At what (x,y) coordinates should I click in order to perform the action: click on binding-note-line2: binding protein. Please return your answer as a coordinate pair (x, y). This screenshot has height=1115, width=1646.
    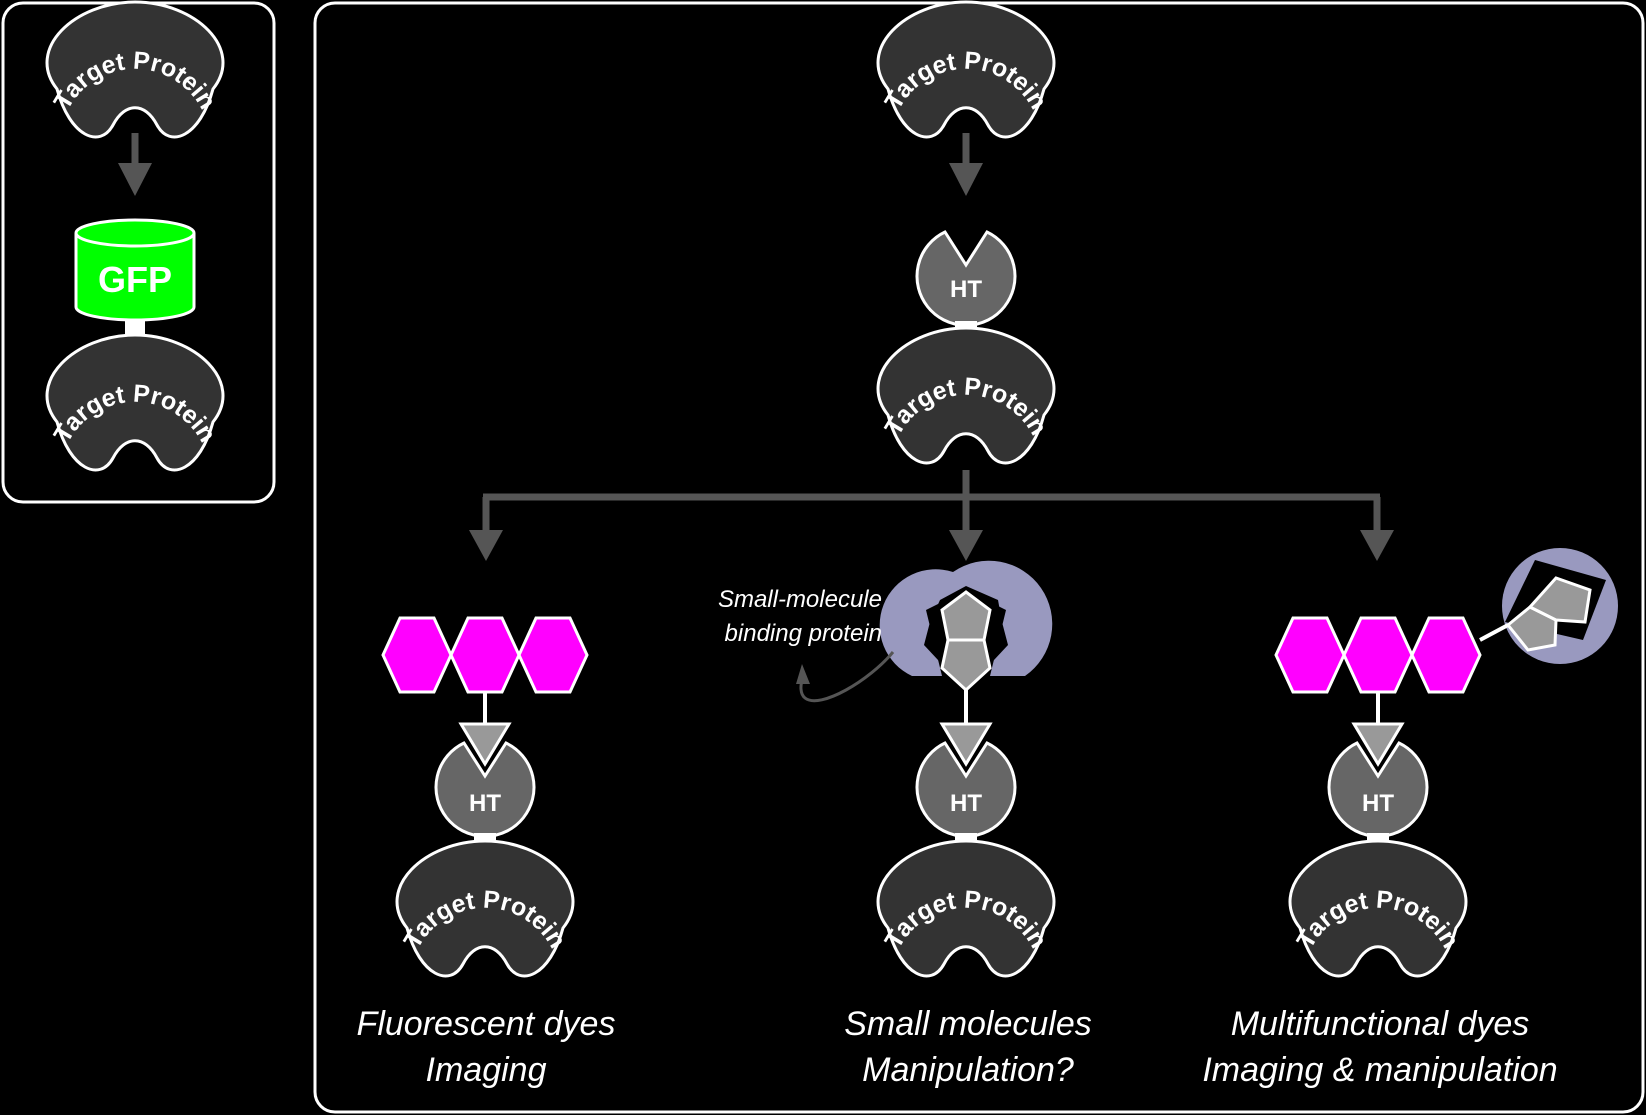
    Looking at the image, I should click on (803, 633).